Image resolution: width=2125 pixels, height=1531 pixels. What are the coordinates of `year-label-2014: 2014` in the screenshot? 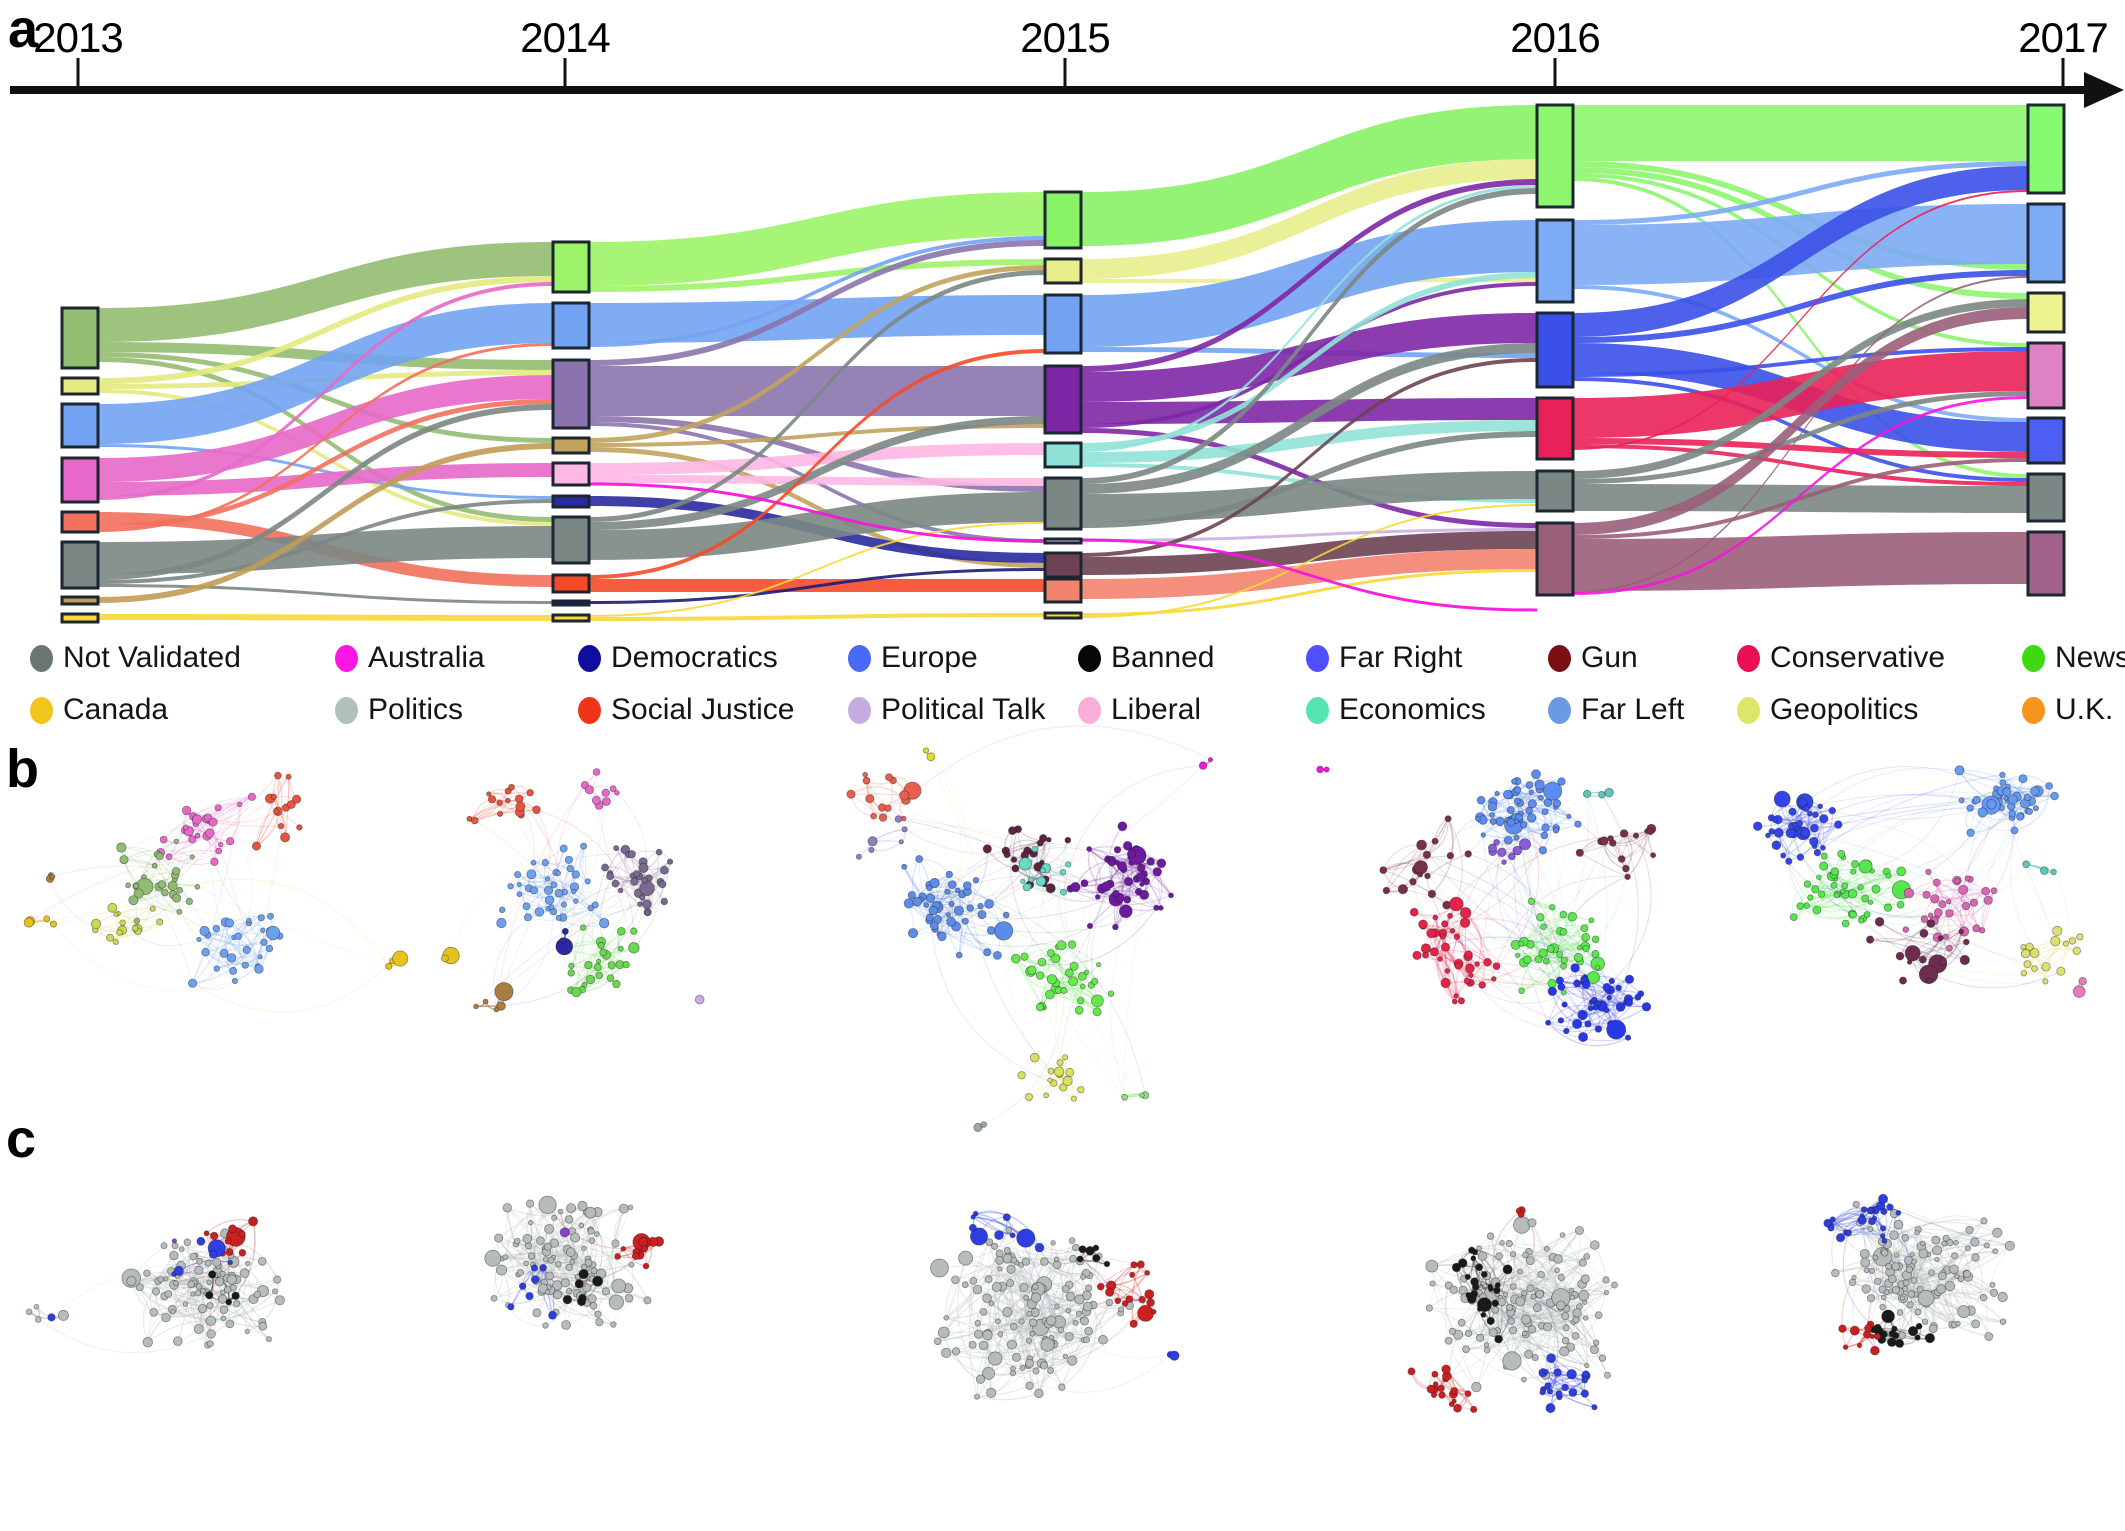 It's located at (565, 37).